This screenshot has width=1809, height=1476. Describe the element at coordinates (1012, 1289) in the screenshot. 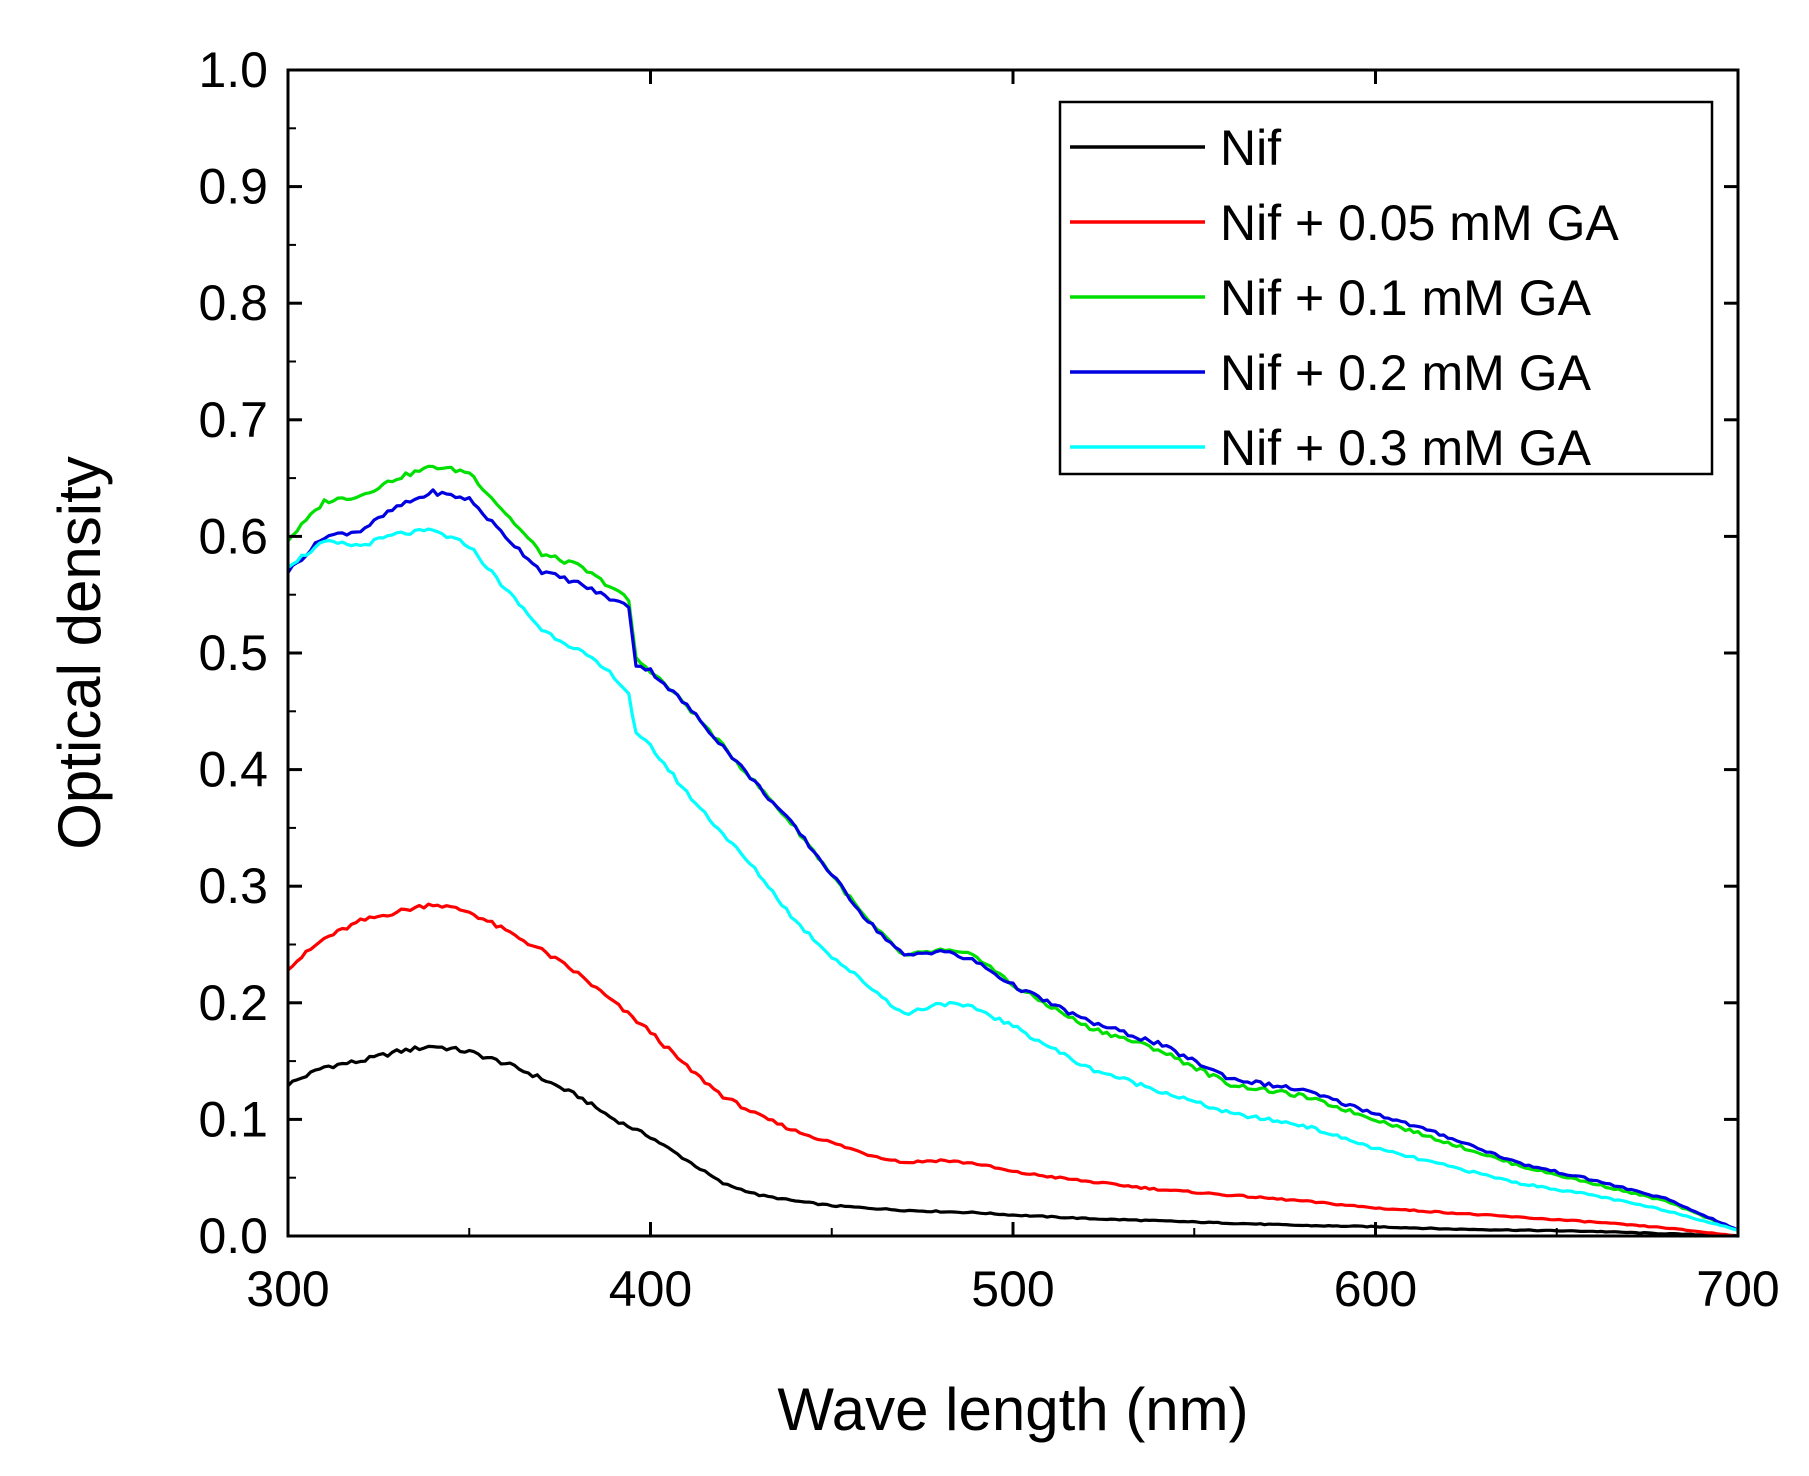

I see `x-tick-label: 500` at that location.